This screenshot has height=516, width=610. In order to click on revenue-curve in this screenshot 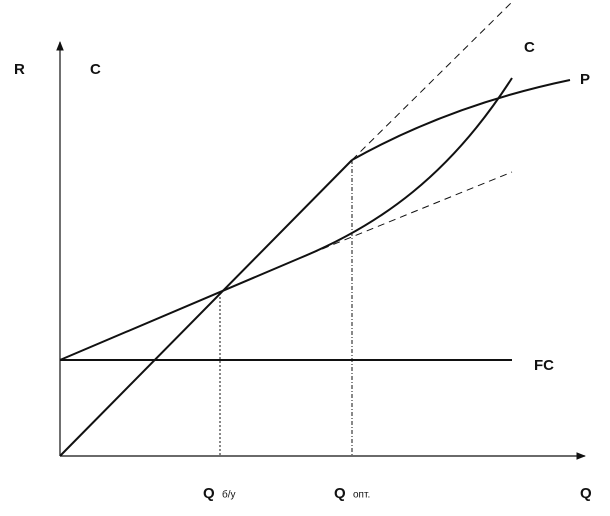, I will do `click(461, 120)`.